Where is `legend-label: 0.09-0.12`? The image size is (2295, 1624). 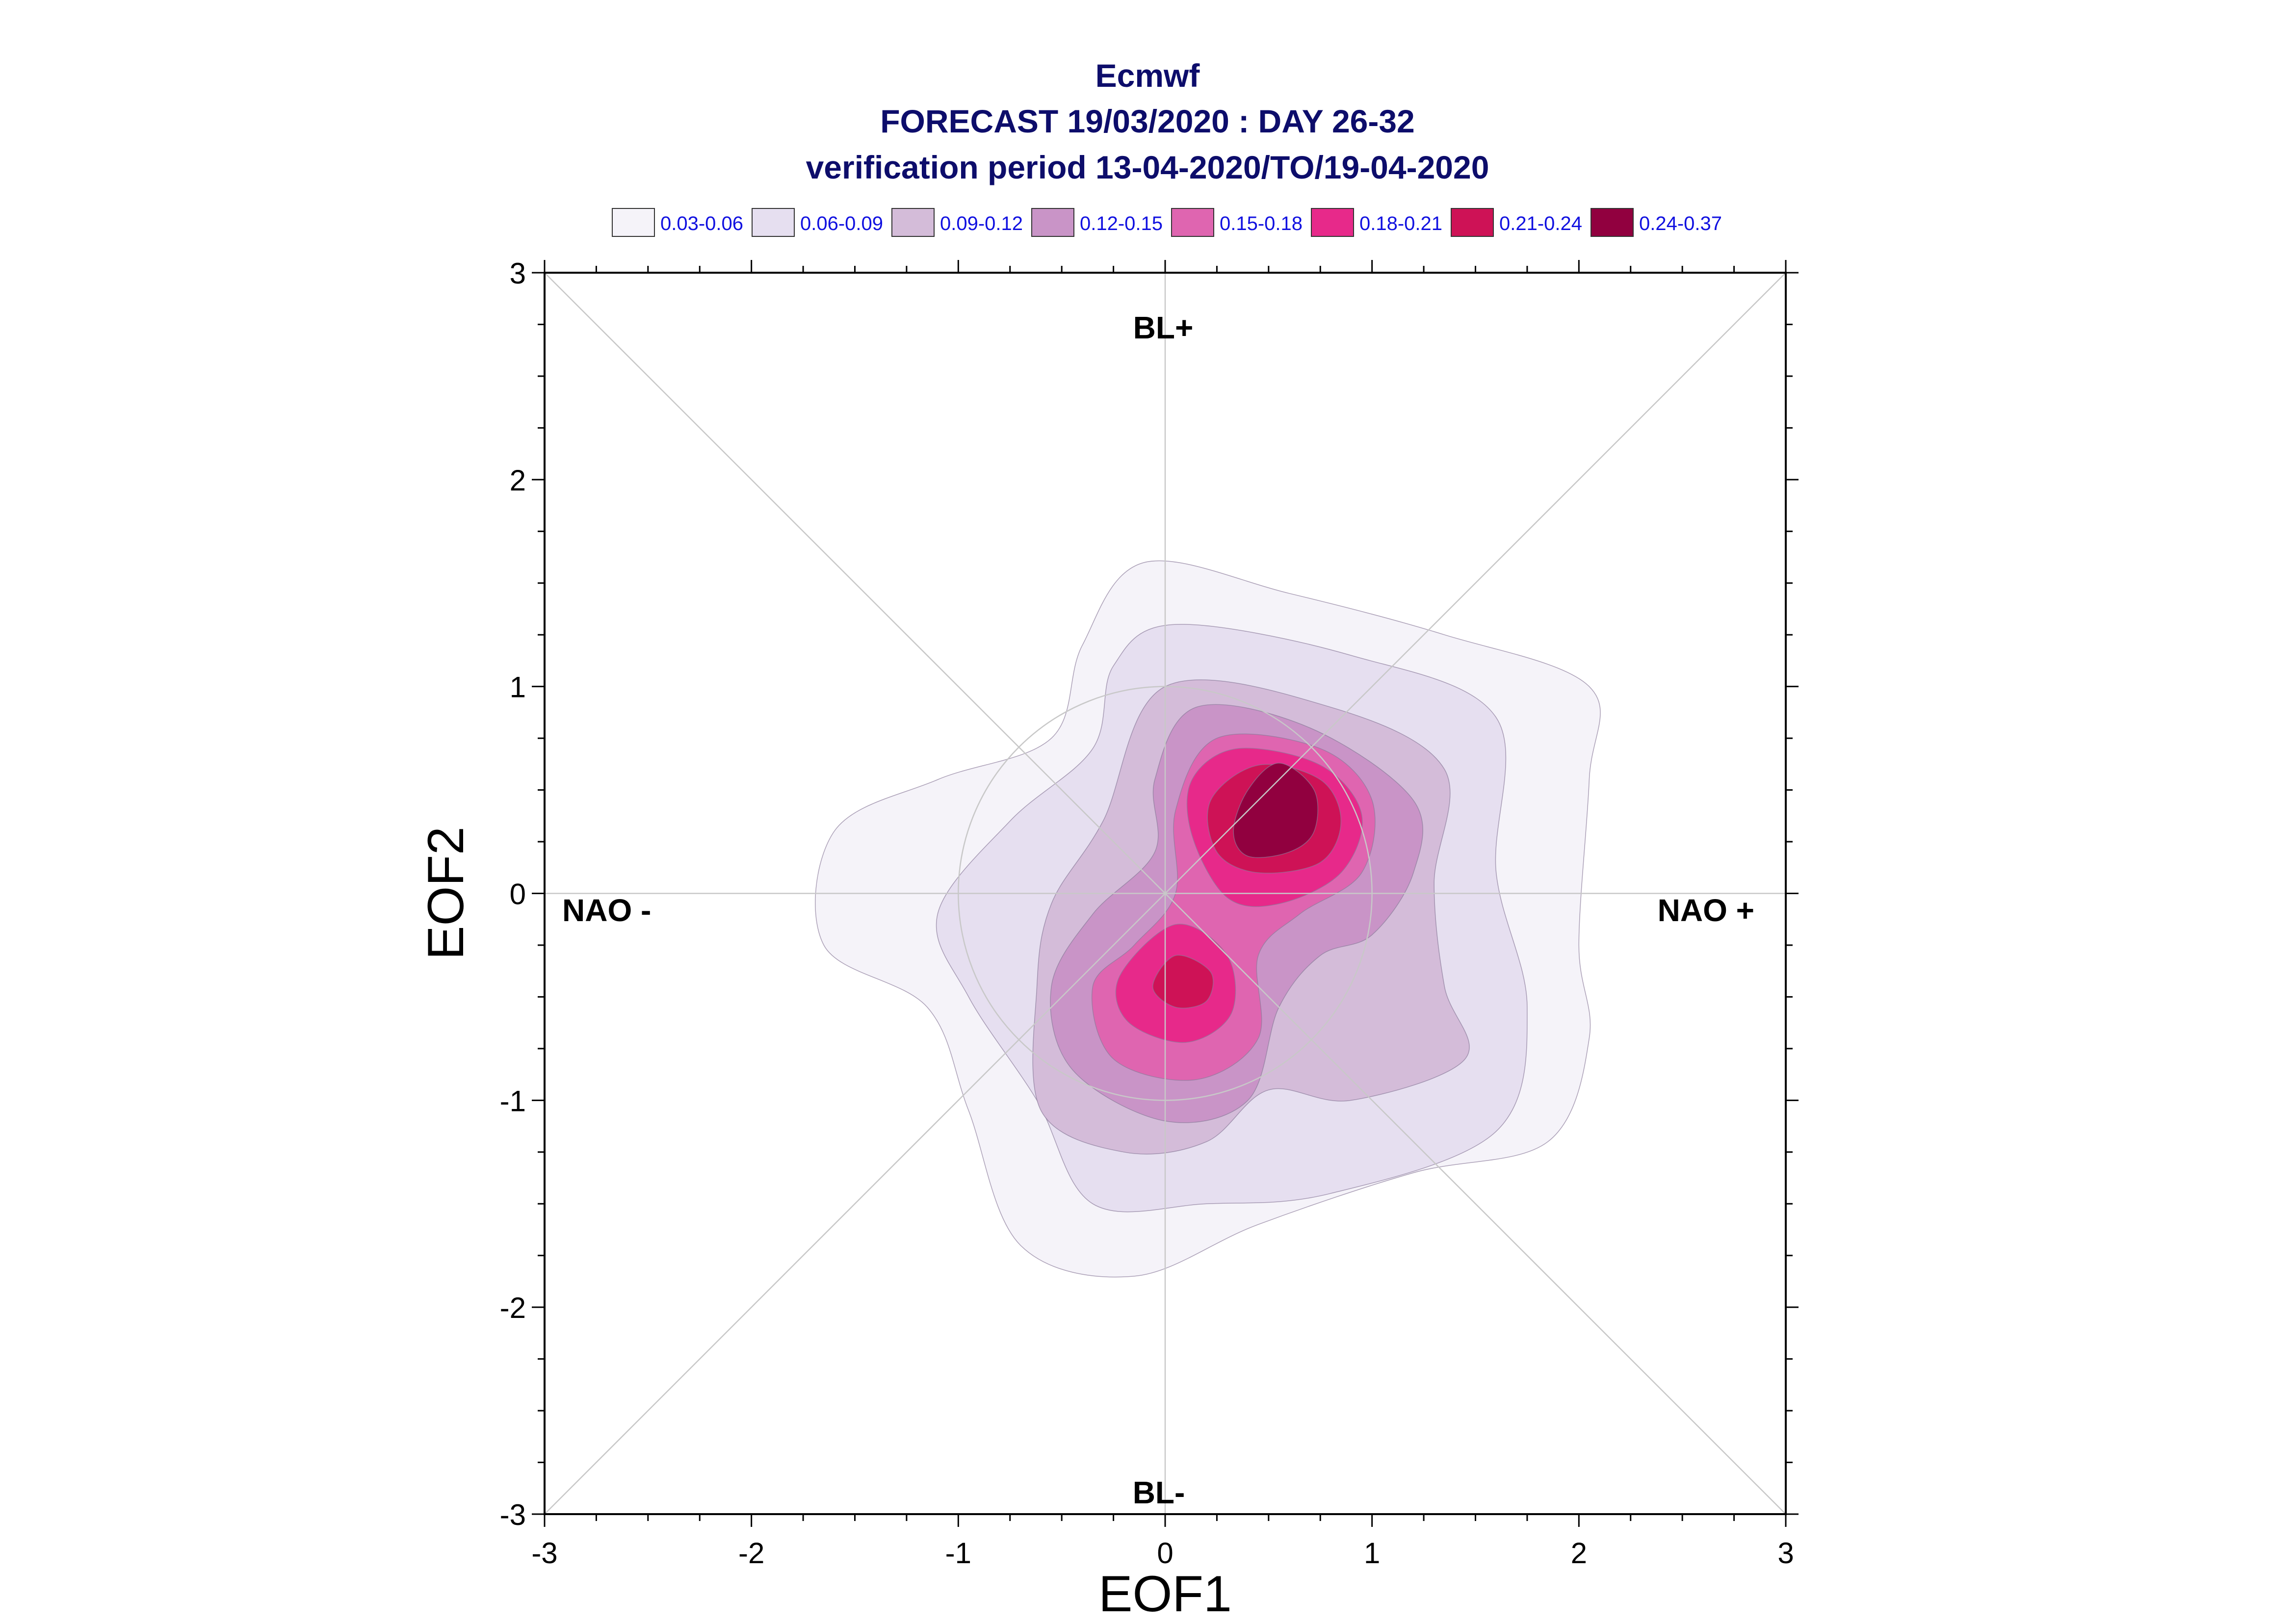
legend-label: 0.09-0.12 is located at coordinates (982, 223).